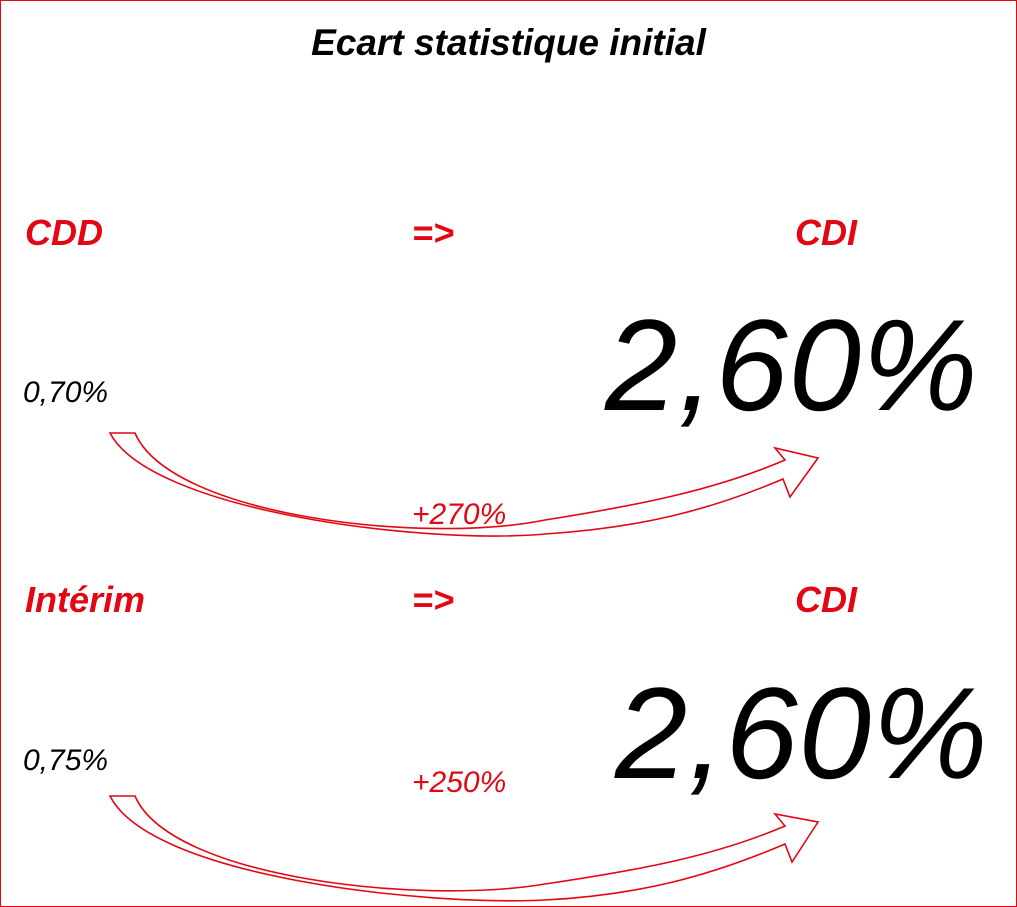 This screenshot has width=1017, height=907. Describe the element at coordinates (464, 484) in the screenshot. I see `section-1-curved-arrow-icon` at that location.